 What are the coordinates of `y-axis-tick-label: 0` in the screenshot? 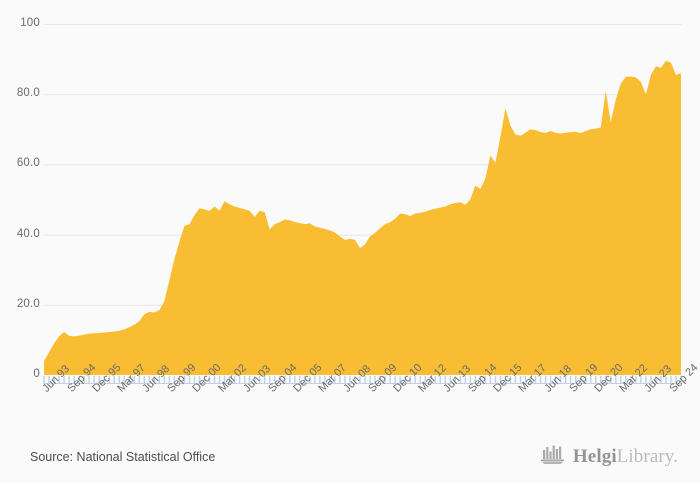 It's located at (36, 374).